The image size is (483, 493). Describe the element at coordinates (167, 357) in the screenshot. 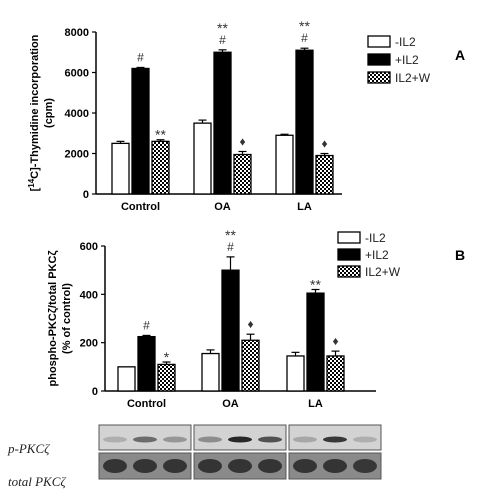

I see `significance-mark: *` at that location.